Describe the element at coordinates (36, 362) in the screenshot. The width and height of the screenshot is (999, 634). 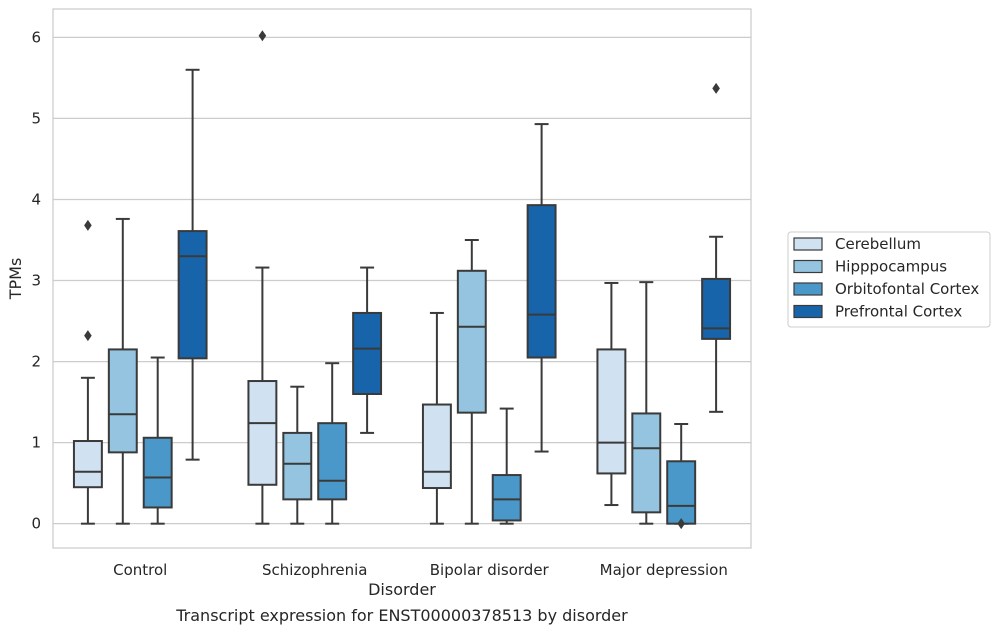
I see `y-tick-label: 2` at that location.